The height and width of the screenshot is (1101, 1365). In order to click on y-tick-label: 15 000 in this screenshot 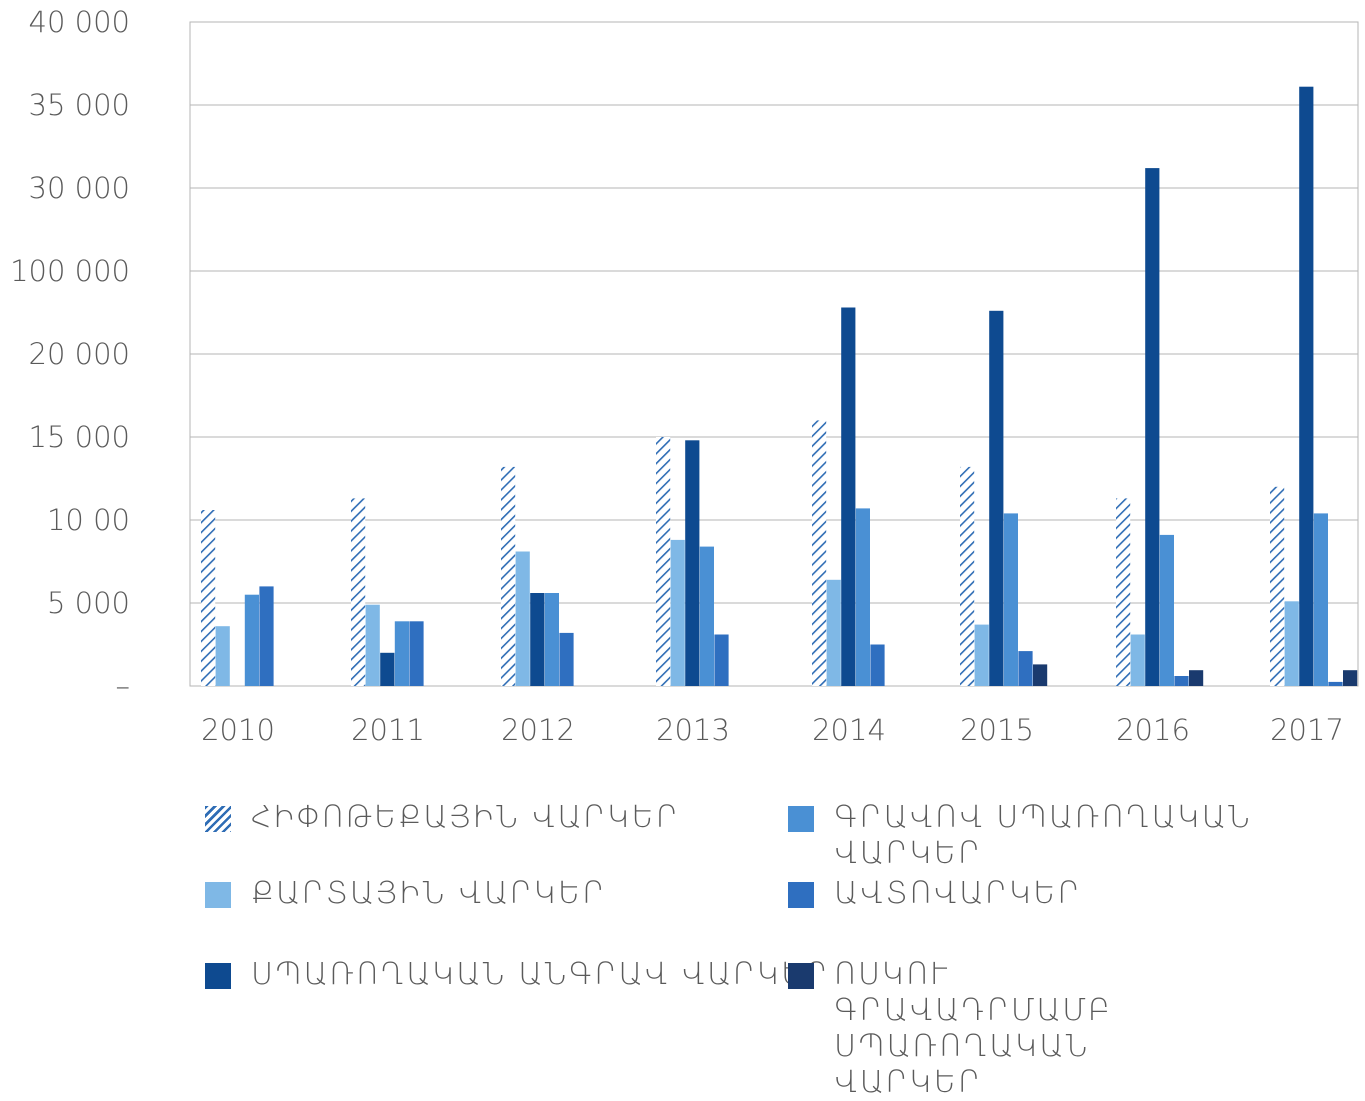, I will do `click(79, 437)`.